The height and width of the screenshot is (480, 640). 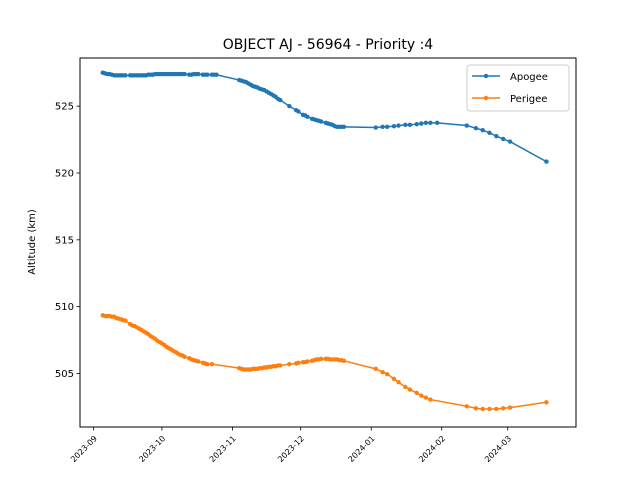 I want to click on series-apogee, so click(x=324, y=117).